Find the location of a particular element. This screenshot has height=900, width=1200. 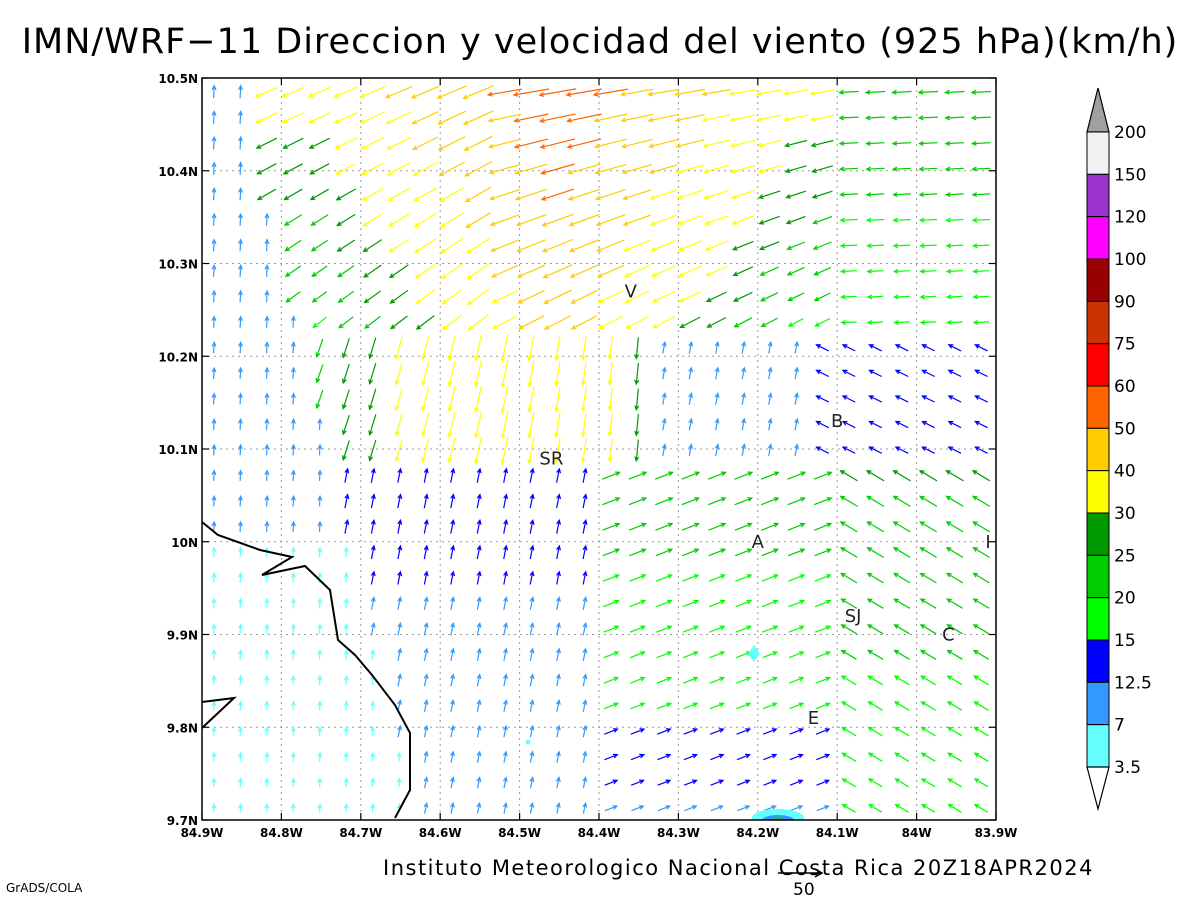

colorbar-label: 15 is located at coordinates (1125, 641).